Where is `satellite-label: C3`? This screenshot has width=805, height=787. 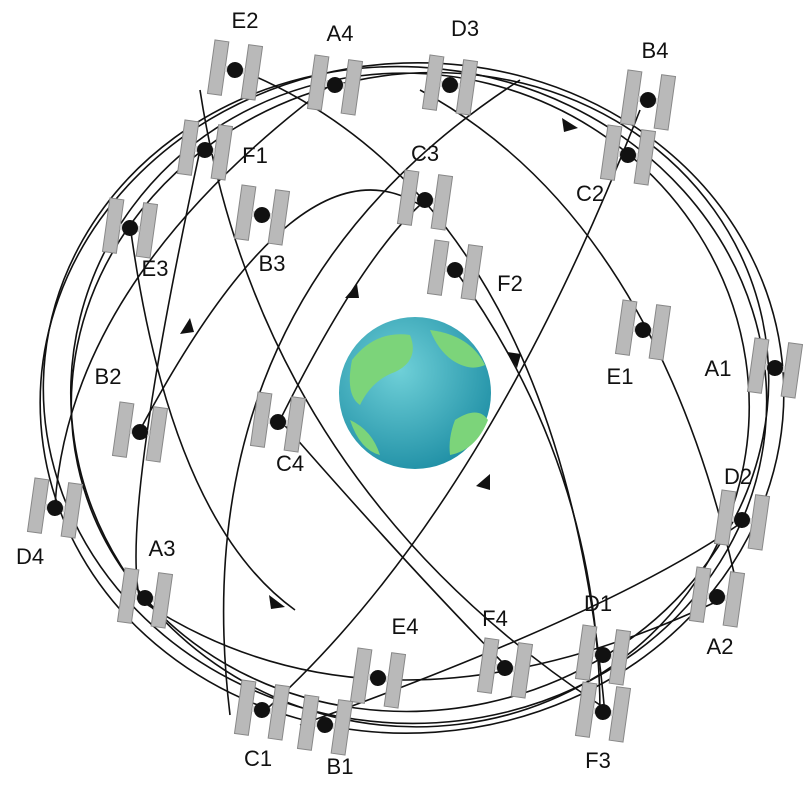
satellite-label: C3 is located at coordinates (425, 153).